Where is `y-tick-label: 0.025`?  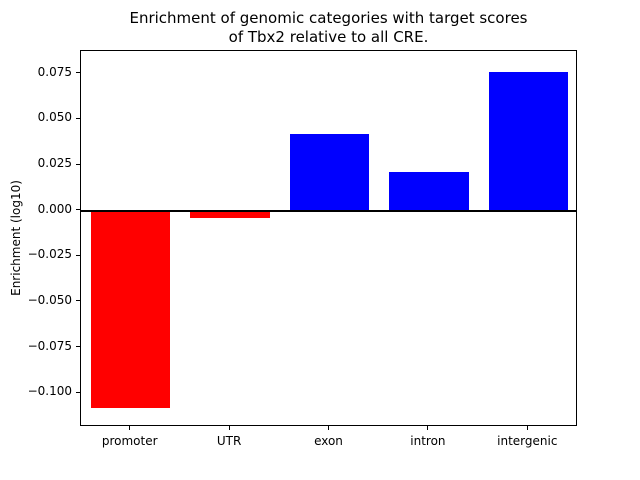
y-tick-label: 0.025 is located at coordinates (54, 163).